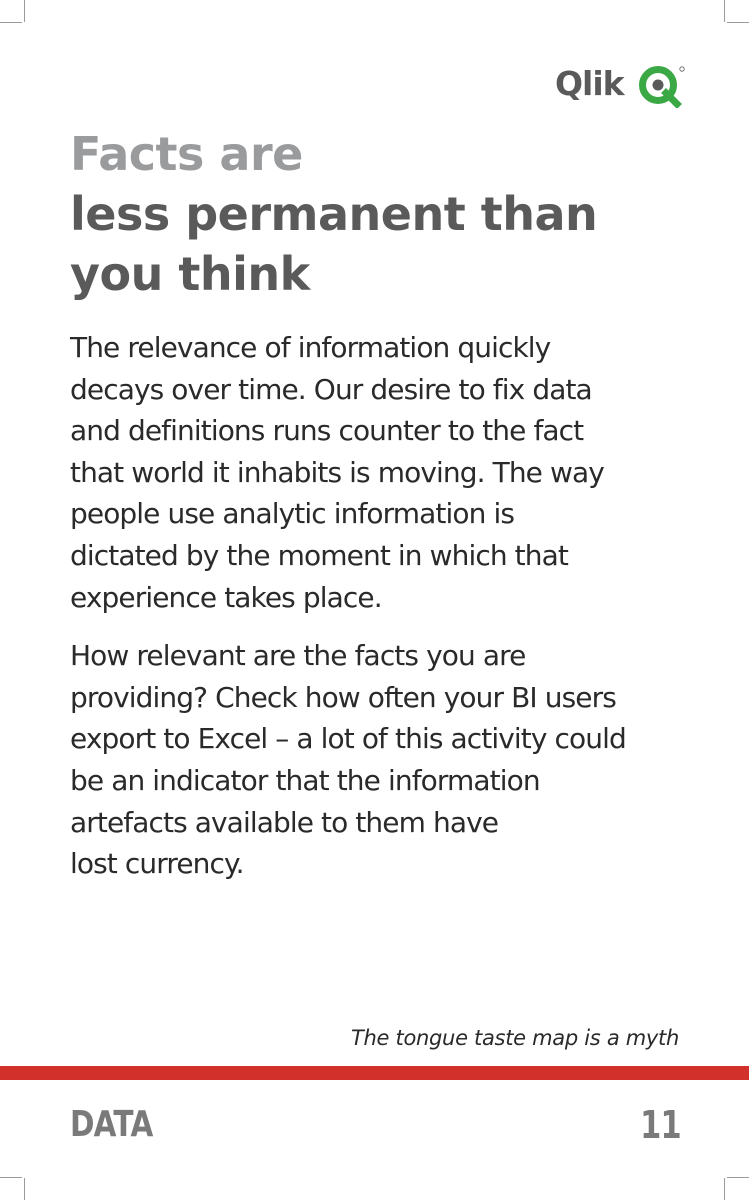 The image size is (749, 1200). Describe the element at coordinates (374, 1073) in the screenshot. I see `red-divider` at that location.